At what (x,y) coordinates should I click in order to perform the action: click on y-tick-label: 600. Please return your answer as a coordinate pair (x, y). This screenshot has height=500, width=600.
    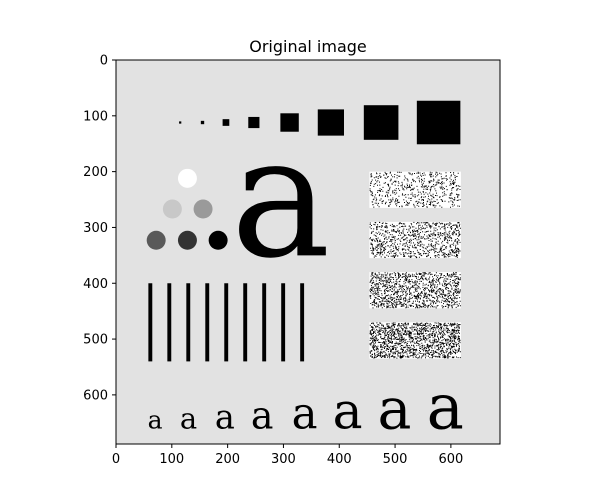
    Looking at the image, I should click on (95, 395).